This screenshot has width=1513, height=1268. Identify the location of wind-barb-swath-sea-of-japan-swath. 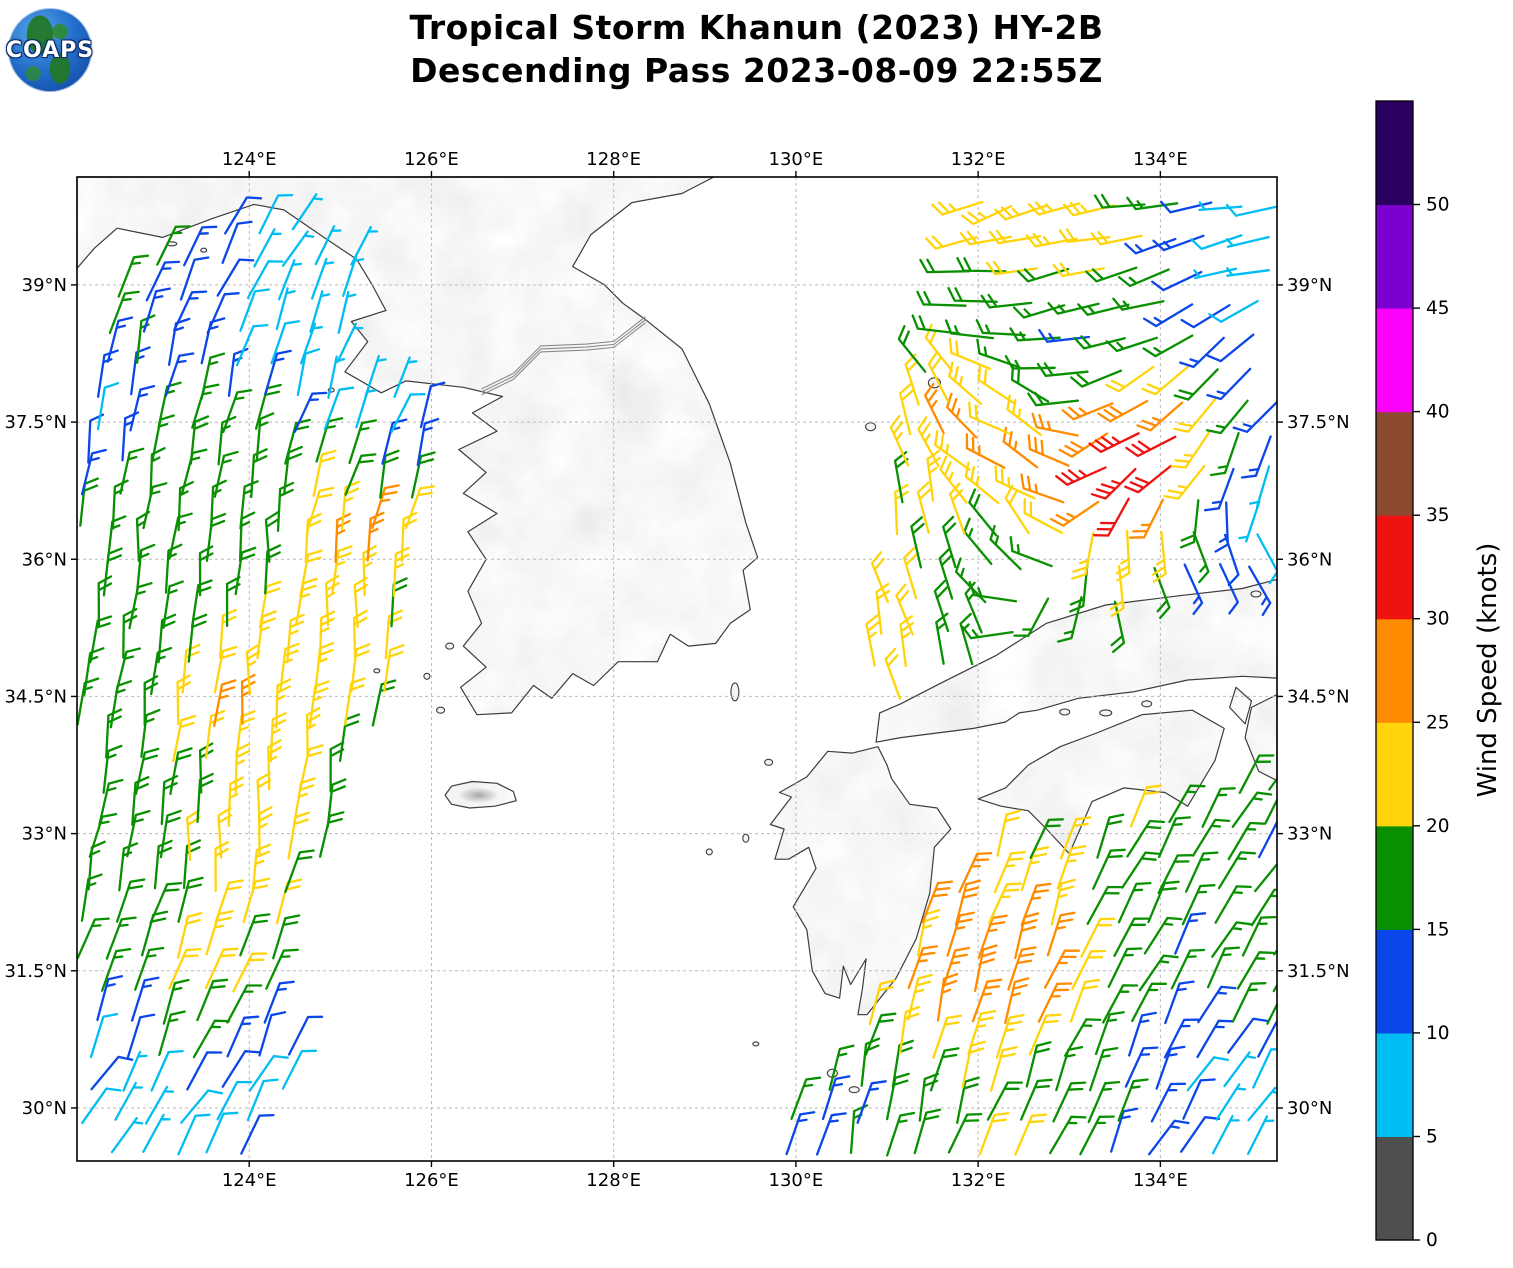
(1071, 446).